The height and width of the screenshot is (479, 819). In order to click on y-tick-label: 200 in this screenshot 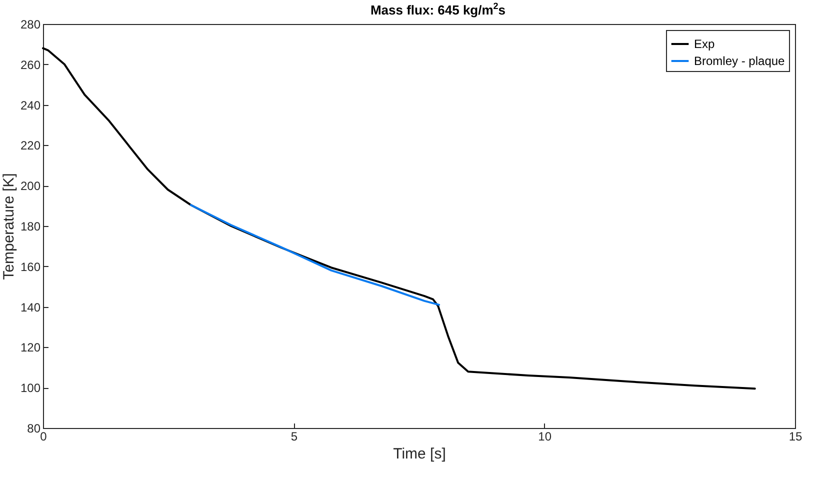, I will do `click(30, 186)`.